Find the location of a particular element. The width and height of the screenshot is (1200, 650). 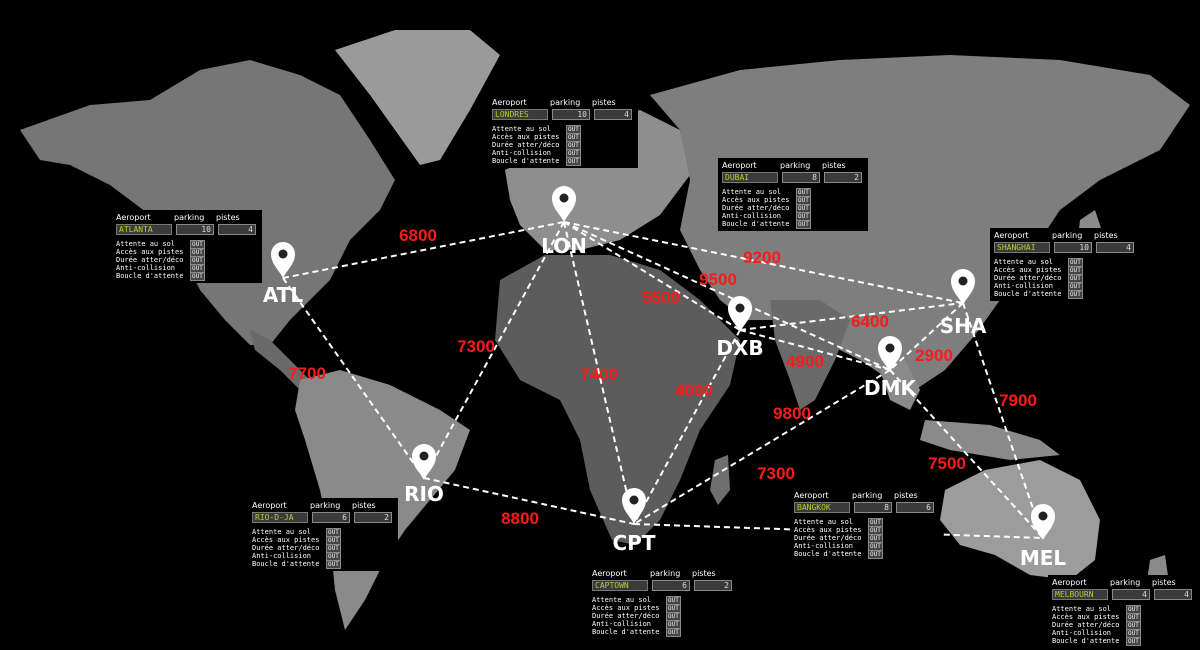

route-dmk-mel is located at coordinates (966, 454).